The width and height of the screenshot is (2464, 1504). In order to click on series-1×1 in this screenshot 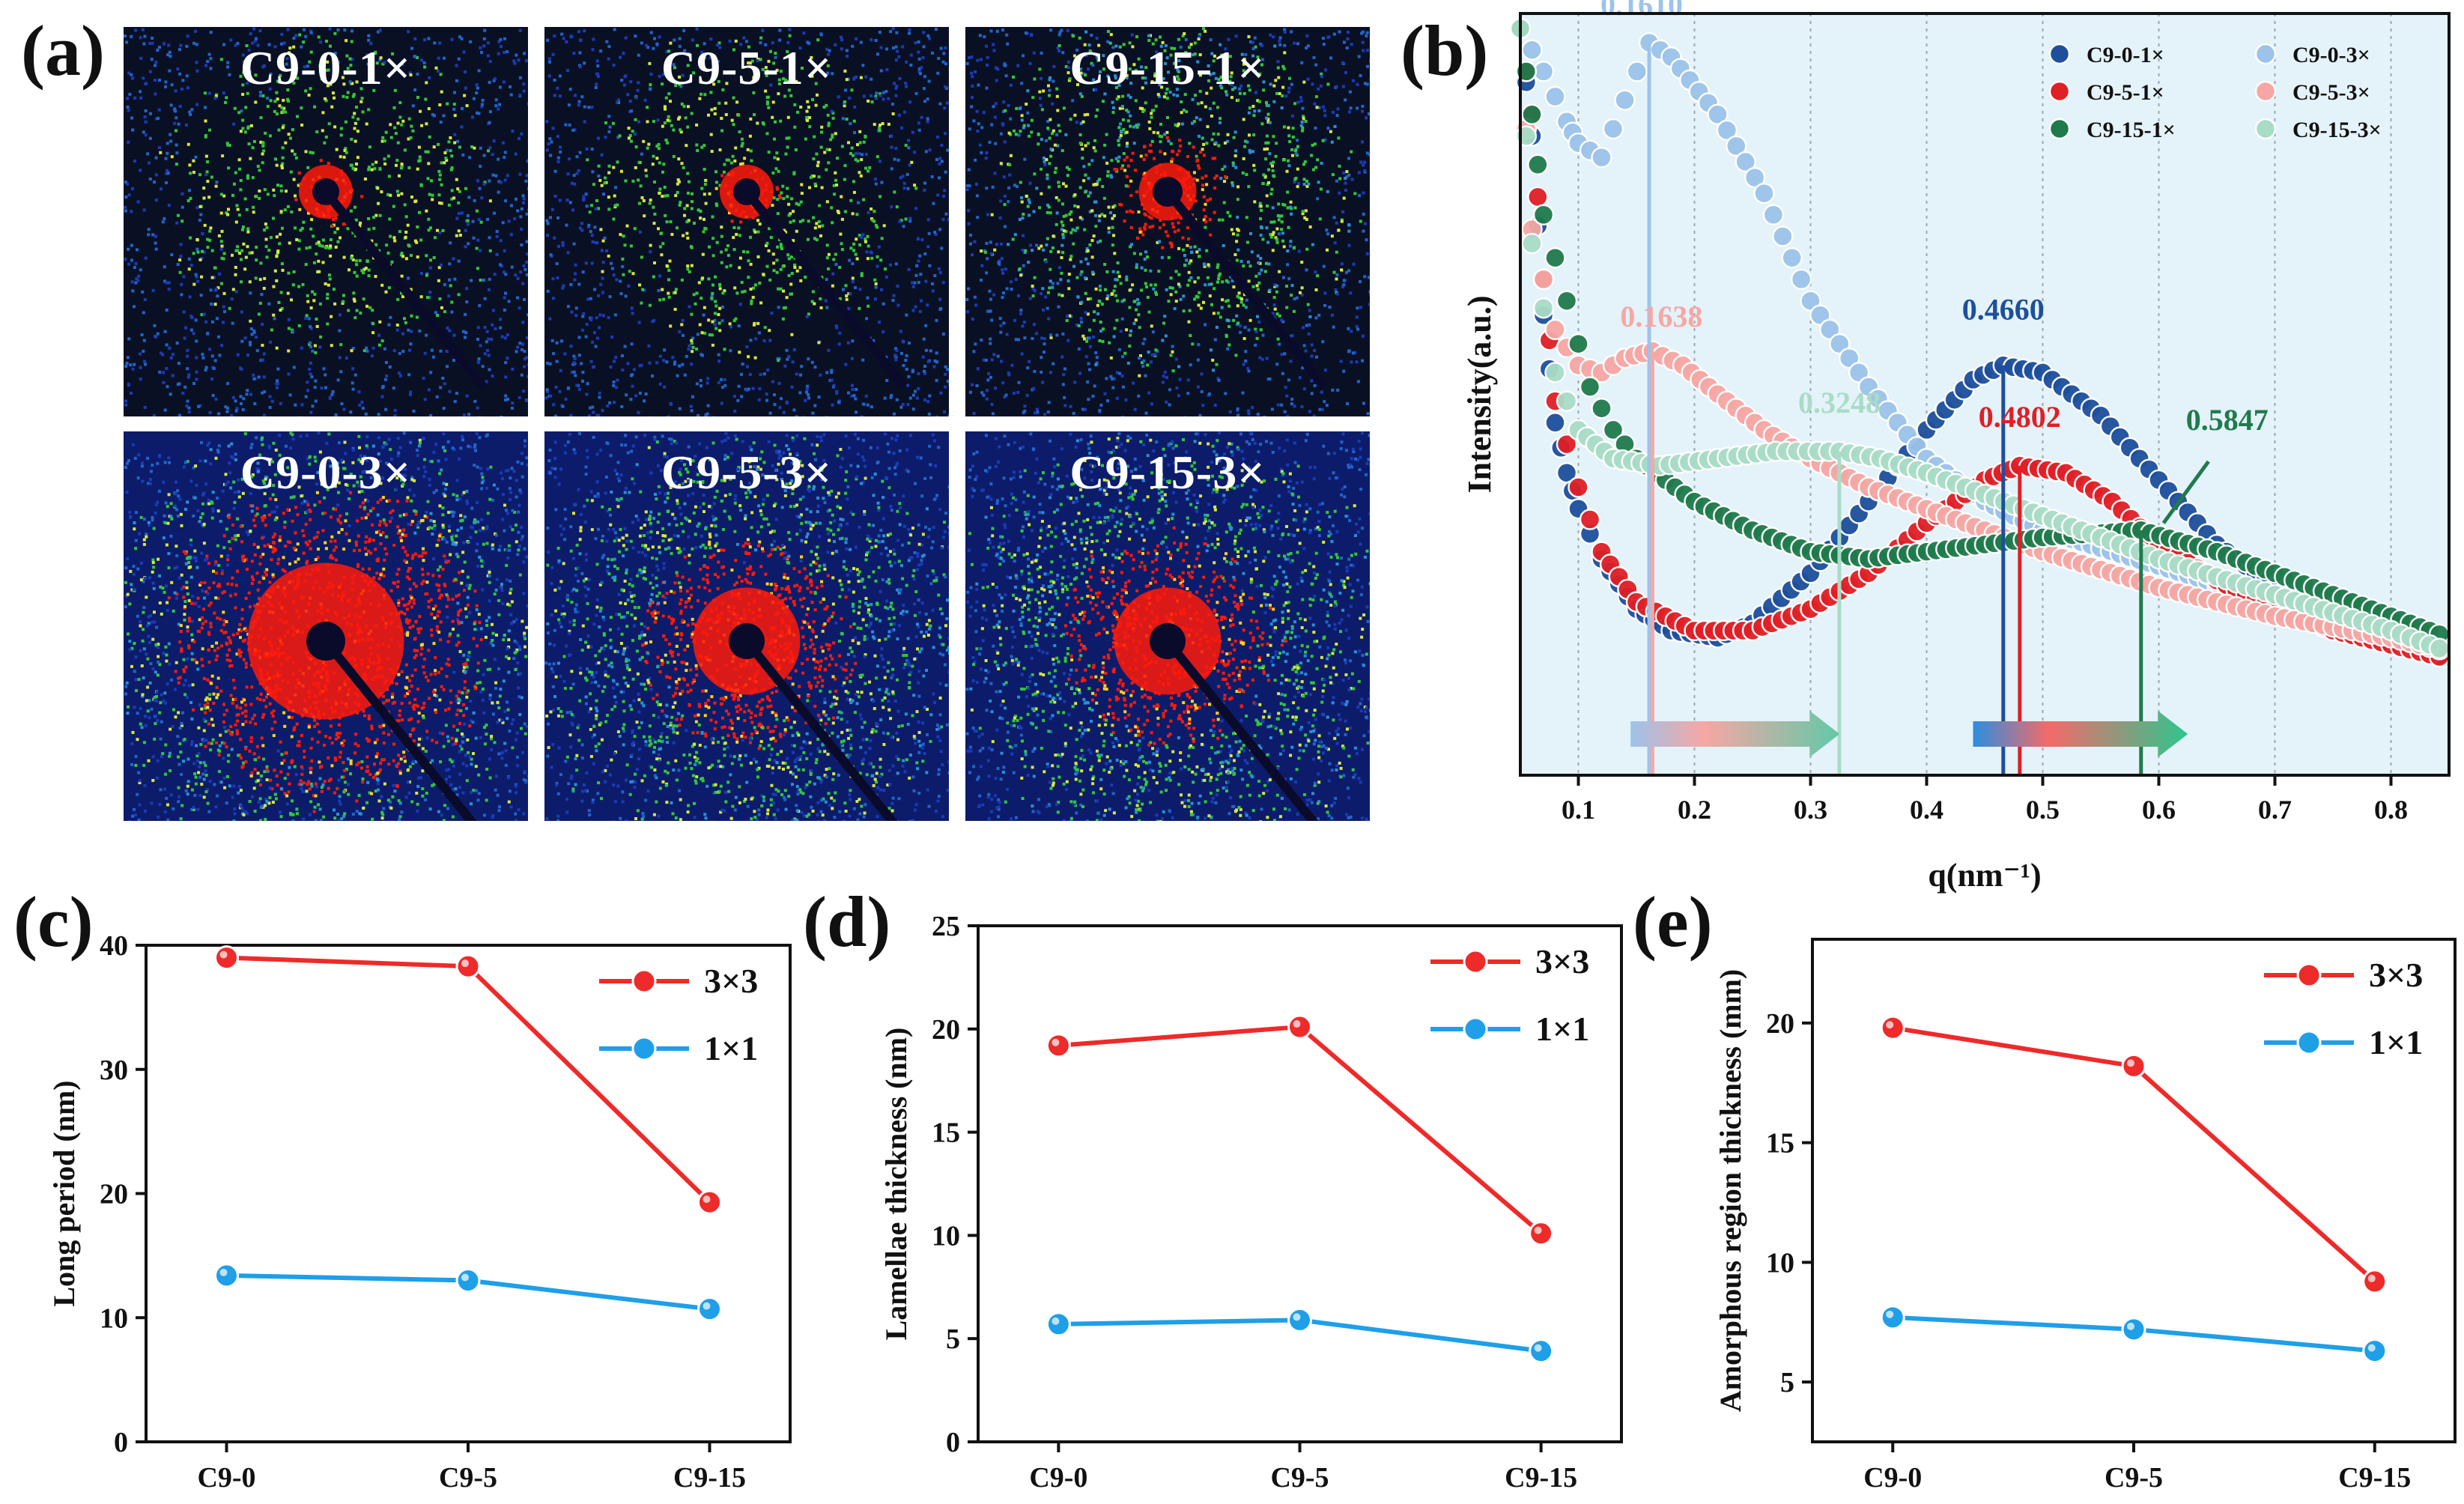, I will do `click(1300, 1190)`.